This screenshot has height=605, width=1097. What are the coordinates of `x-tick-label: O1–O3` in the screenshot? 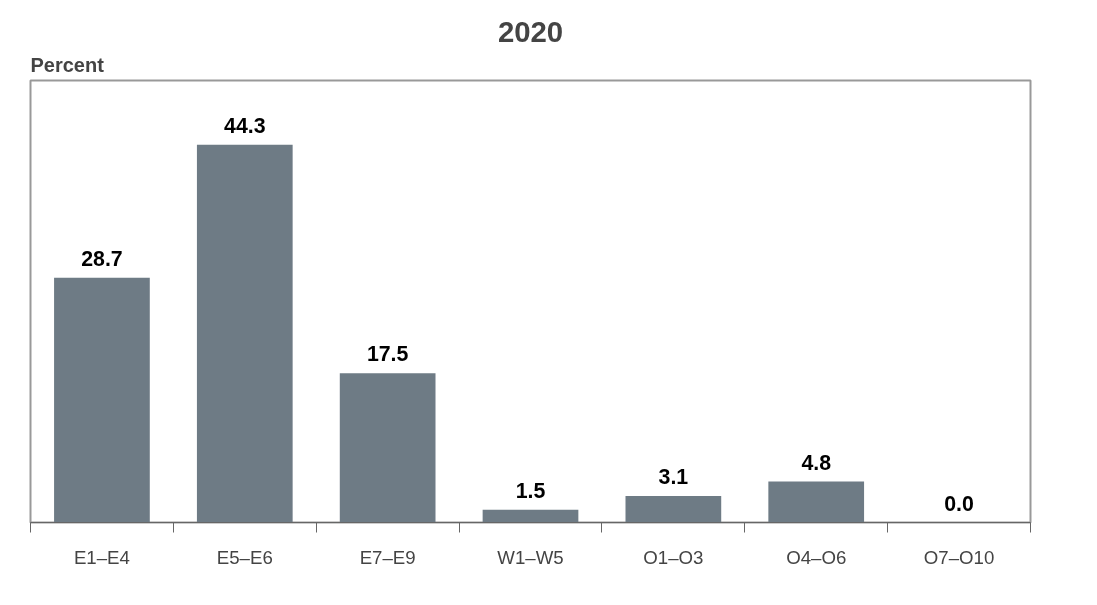 It's located at (673, 557).